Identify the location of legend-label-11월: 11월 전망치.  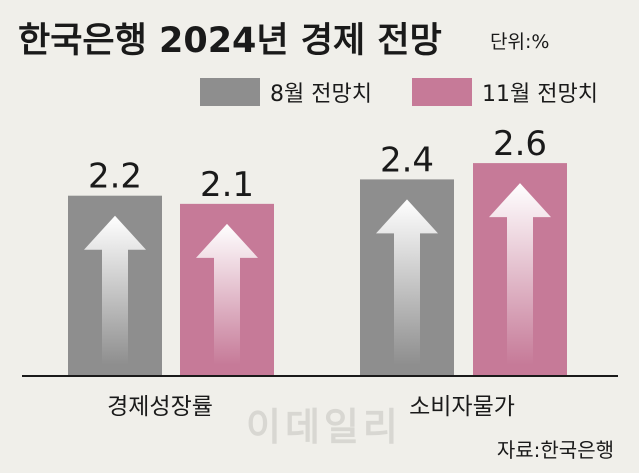
(540, 94).